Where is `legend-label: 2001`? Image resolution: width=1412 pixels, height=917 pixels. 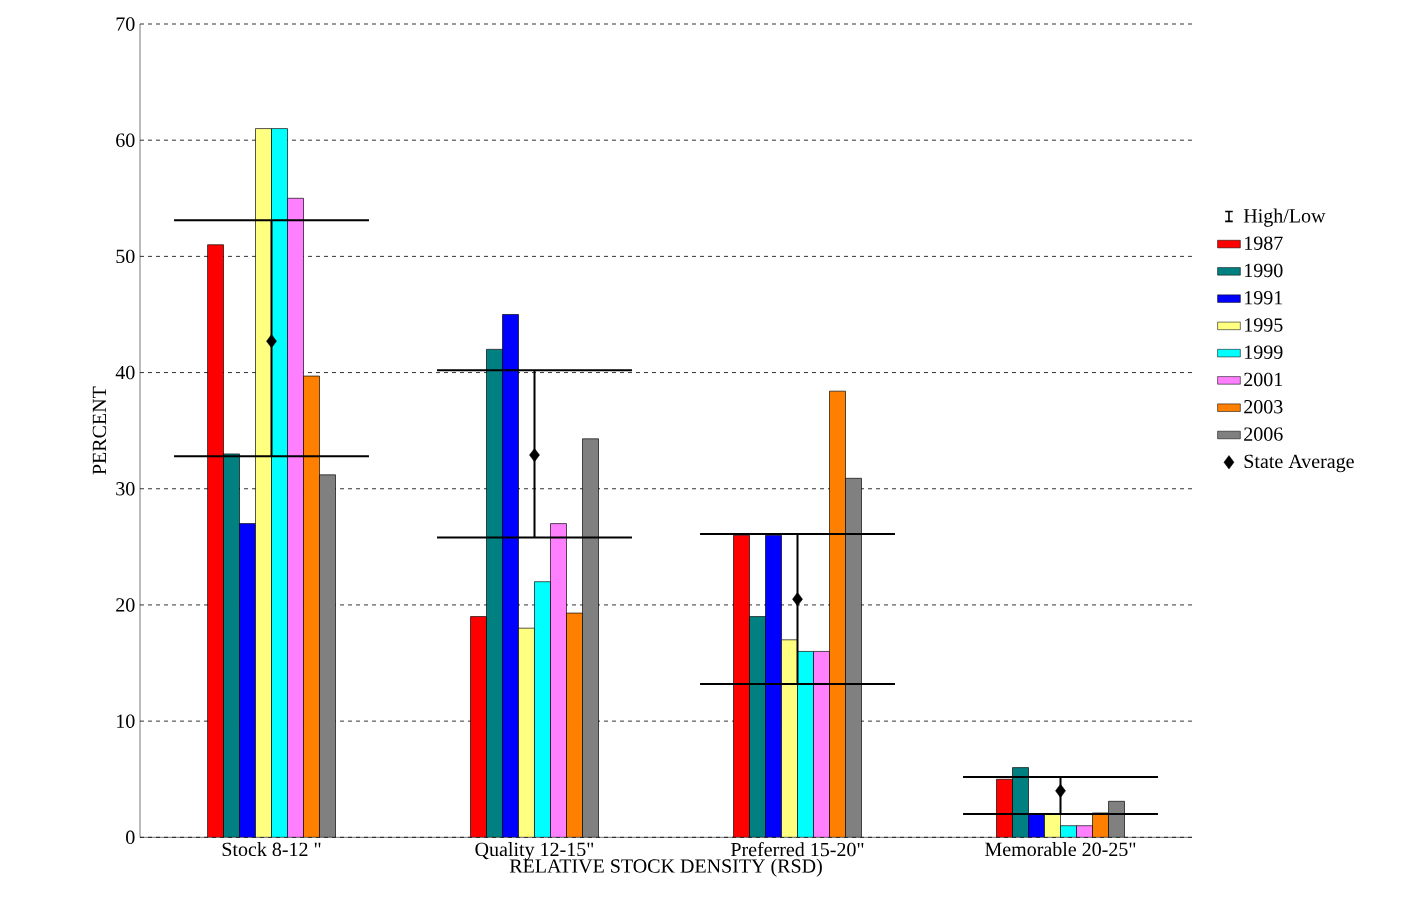 legend-label: 2001 is located at coordinates (1263, 379).